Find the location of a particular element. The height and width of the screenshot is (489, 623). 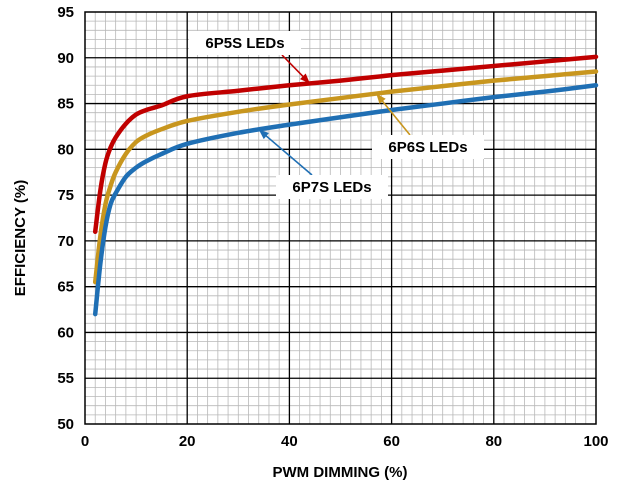

annotation-label: 6P5S LEDs is located at coordinates (244, 43).